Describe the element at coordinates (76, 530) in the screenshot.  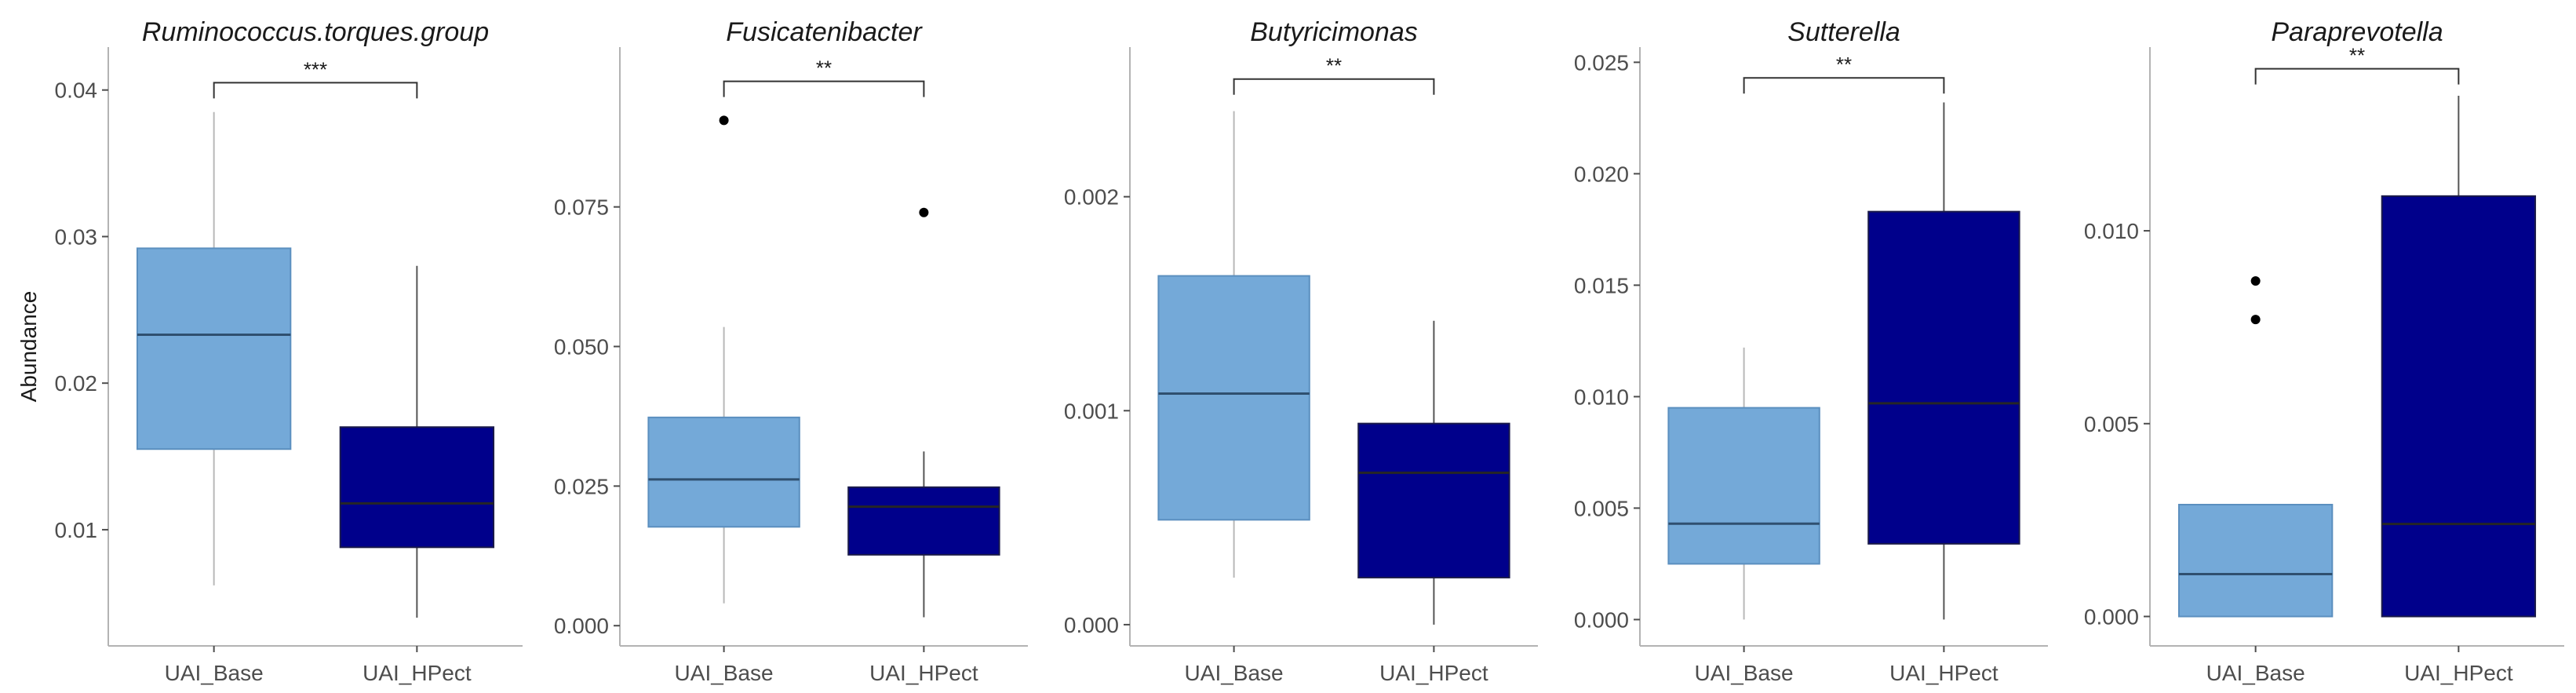
I see `y-tick-label: 0.01` at that location.